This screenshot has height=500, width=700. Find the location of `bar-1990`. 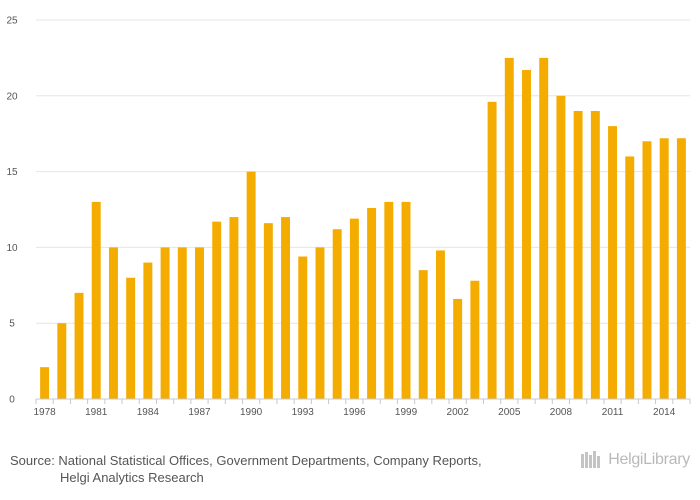

bar-1990 is located at coordinates (251, 285).